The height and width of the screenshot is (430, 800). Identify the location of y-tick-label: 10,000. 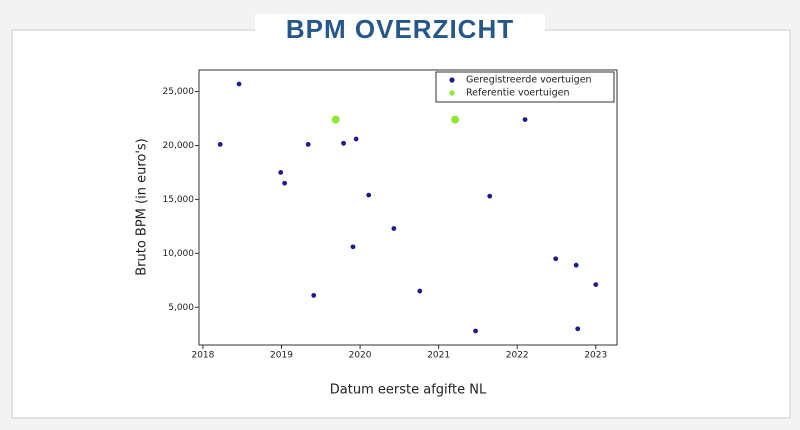
(179, 254).